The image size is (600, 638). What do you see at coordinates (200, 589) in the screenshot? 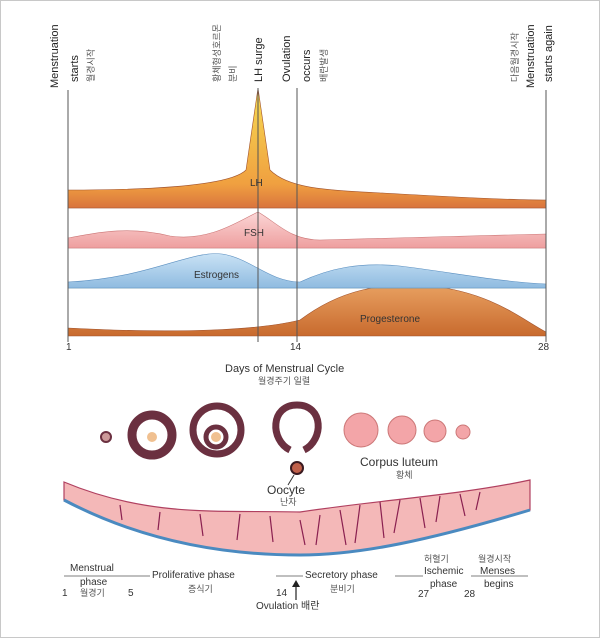
I see `proliferative-kr: 증식기` at bounding box center [200, 589].